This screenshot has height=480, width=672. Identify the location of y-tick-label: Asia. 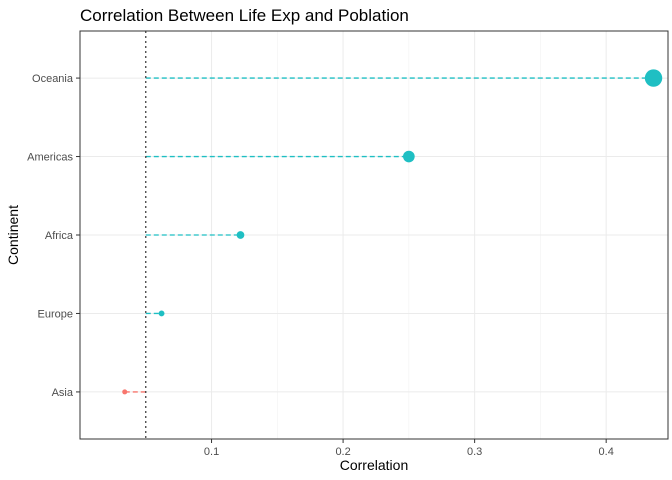
(63, 393).